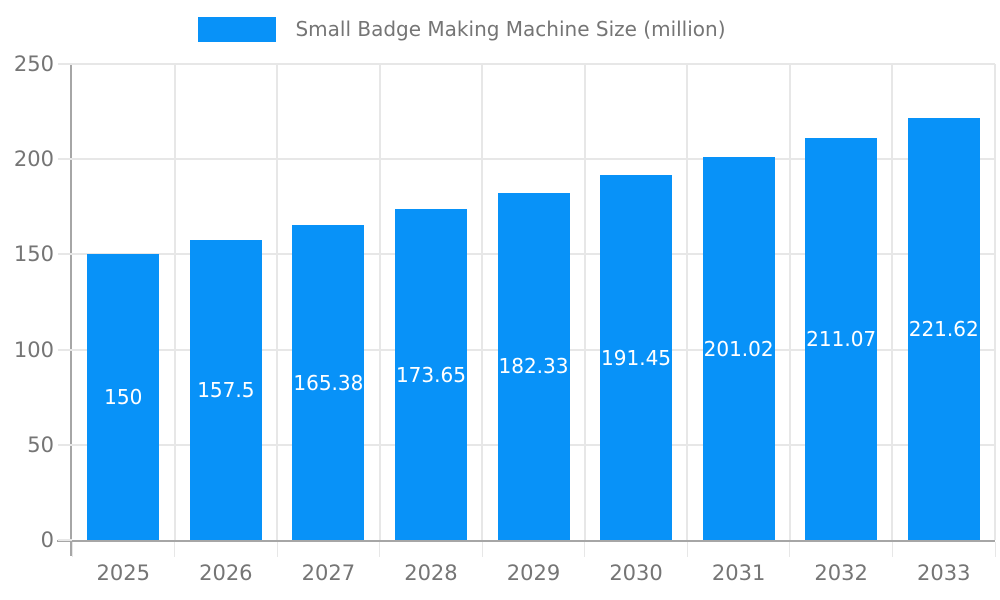 The height and width of the screenshot is (600, 1000). I want to click on y-axis-tick-label: 50, so click(40, 444).